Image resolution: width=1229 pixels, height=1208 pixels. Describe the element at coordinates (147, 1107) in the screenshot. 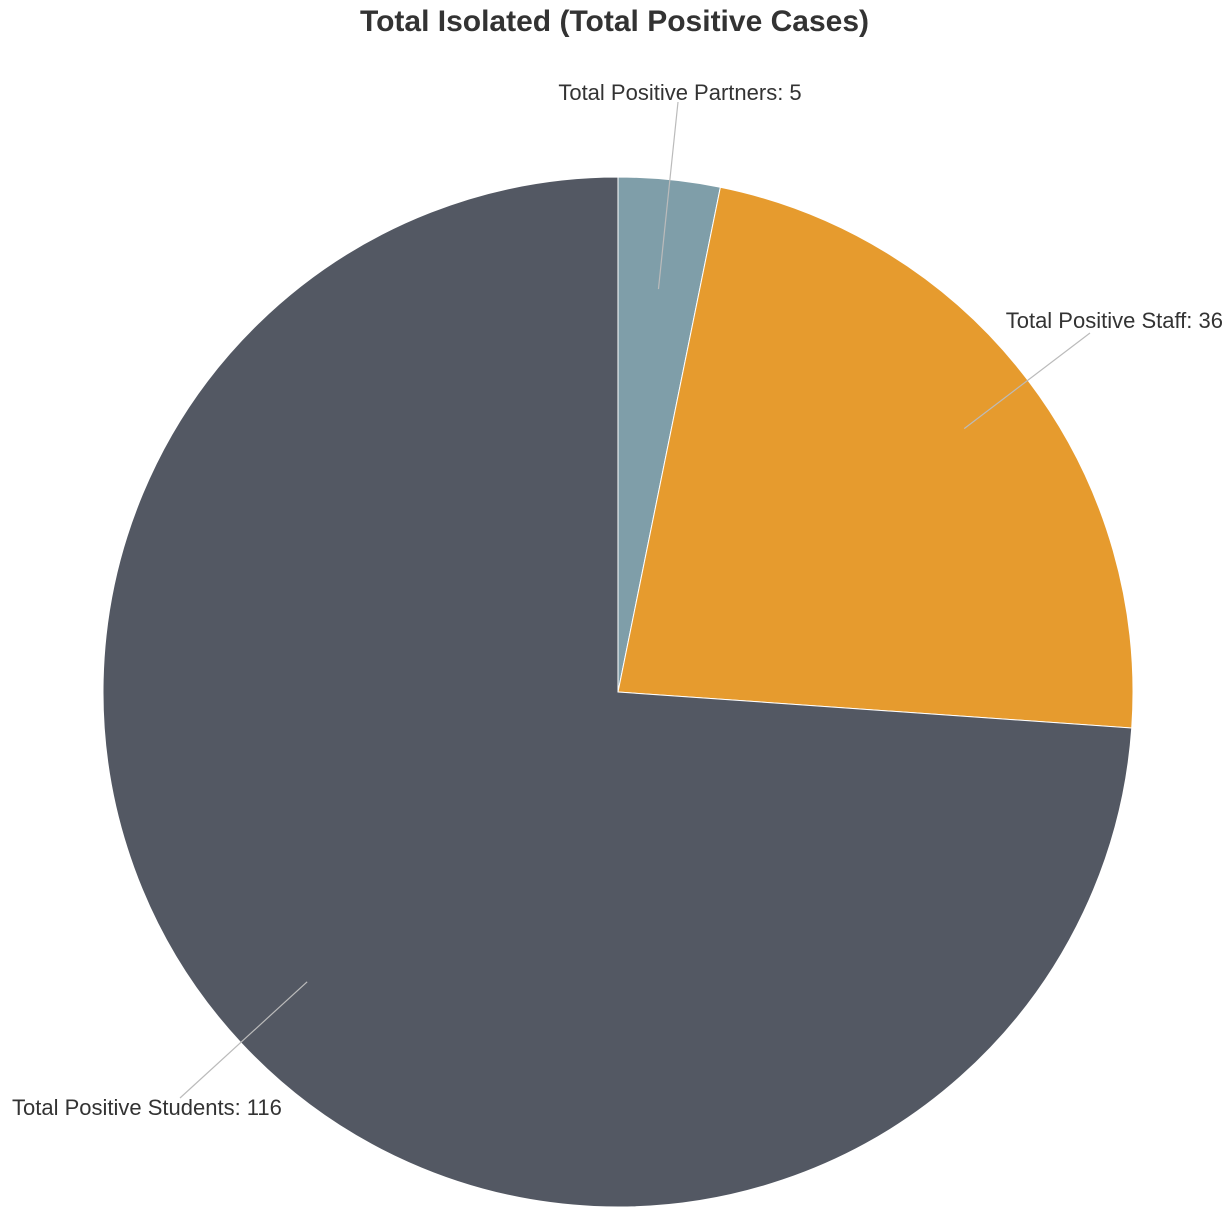

I see `slice-label-total-positive-students: Total Positive Students: 116` at that location.